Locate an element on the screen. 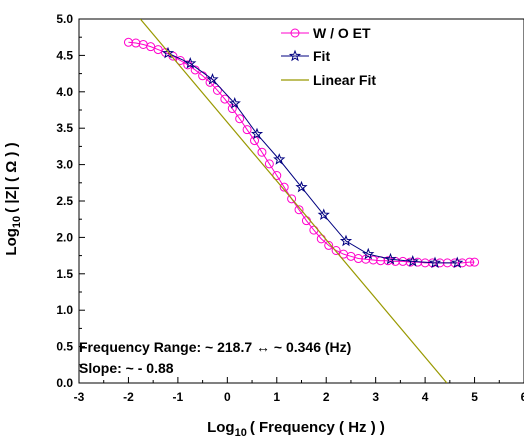 This screenshot has height=439, width=524. y-tick-label: 1.0 is located at coordinates (64, 310).